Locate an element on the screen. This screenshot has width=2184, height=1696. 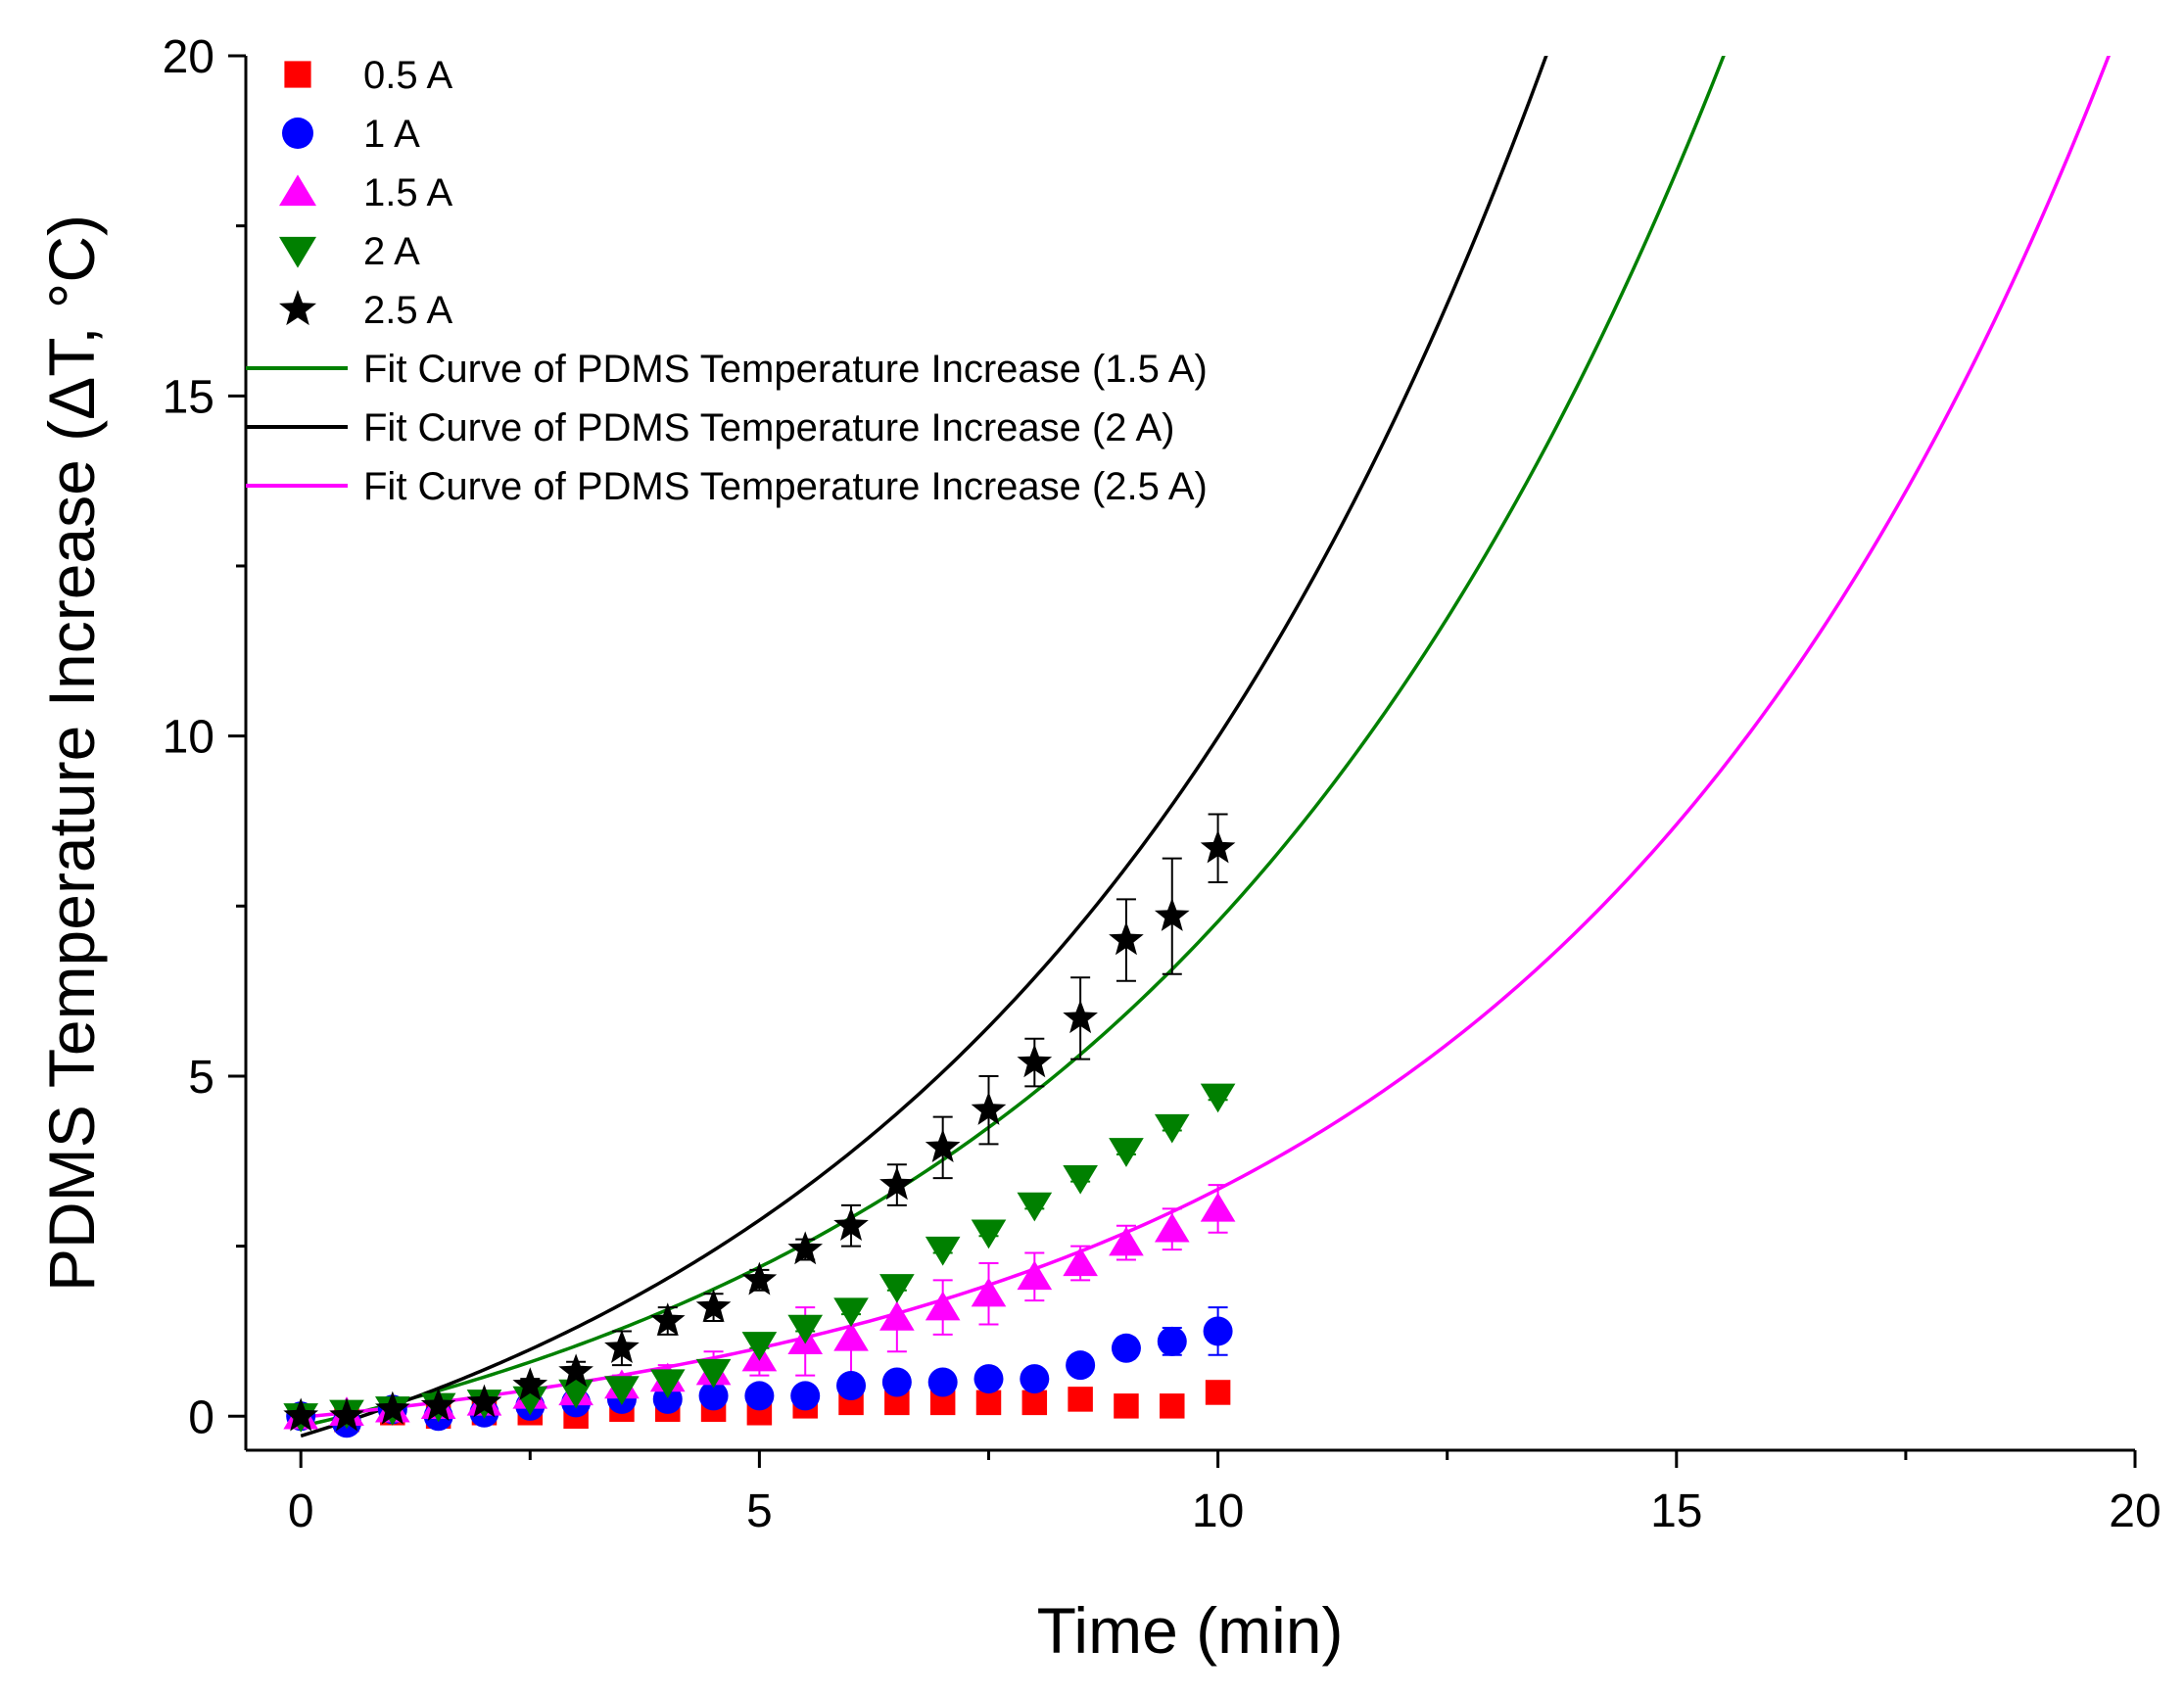
legend-label: 2.5 A is located at coordinates (408, 310).